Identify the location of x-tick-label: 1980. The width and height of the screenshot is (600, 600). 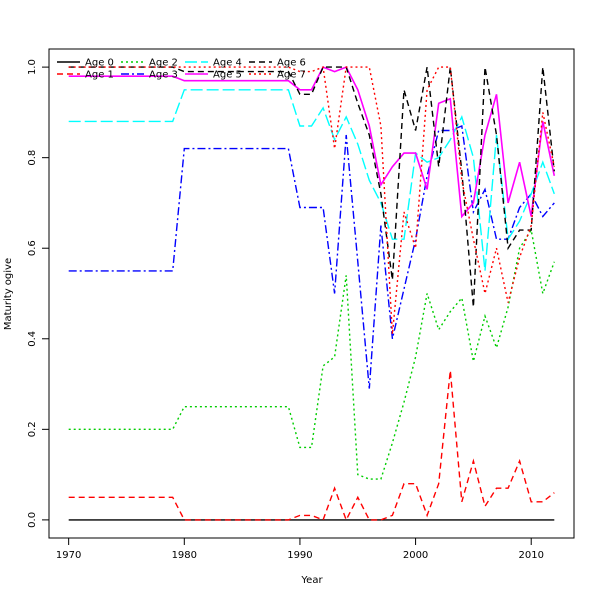
(184, 555).